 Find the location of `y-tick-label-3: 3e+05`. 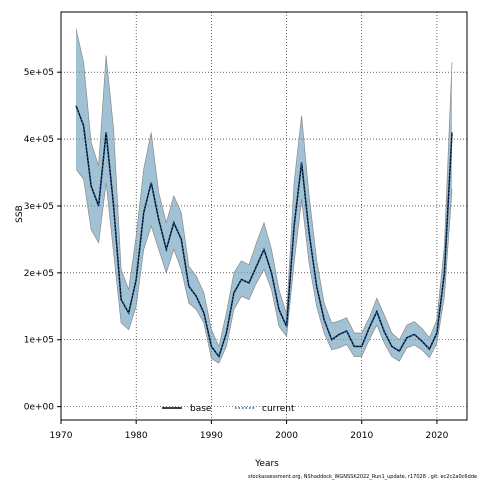

y-tick-label-3: 3e+05 is located at coordinates (39, 207).